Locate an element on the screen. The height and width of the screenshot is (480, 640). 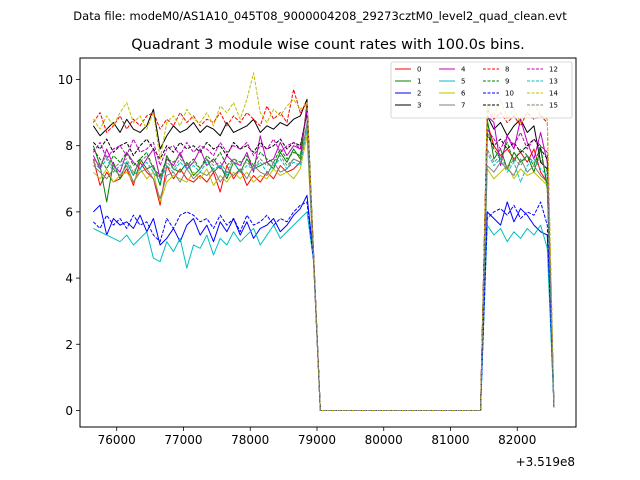
legend-label-3: 3 is located at coordinates (419, 106).